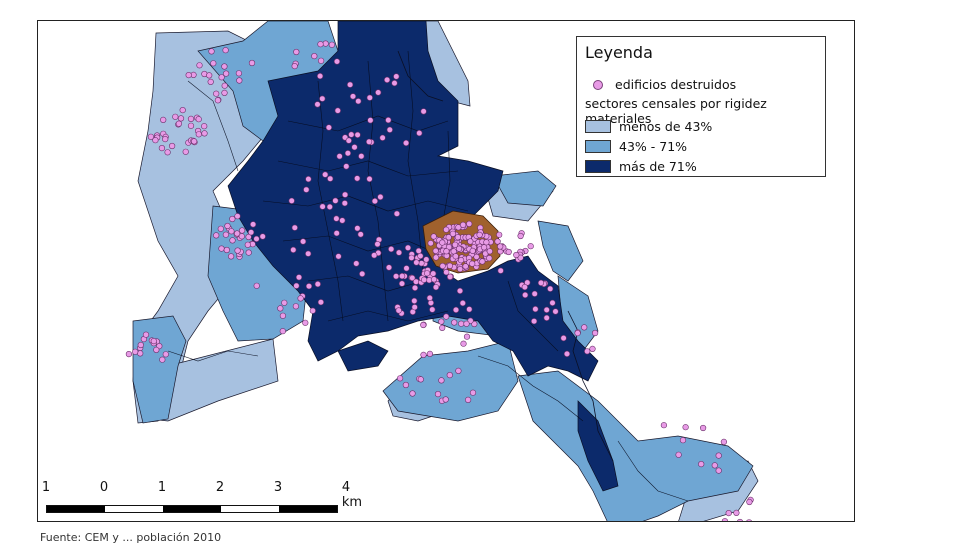  What do you see at coordinates (660, 84) in the screenshot?
I see `legend-item-points: edificios destruidos` at bounding box center [660, 84].